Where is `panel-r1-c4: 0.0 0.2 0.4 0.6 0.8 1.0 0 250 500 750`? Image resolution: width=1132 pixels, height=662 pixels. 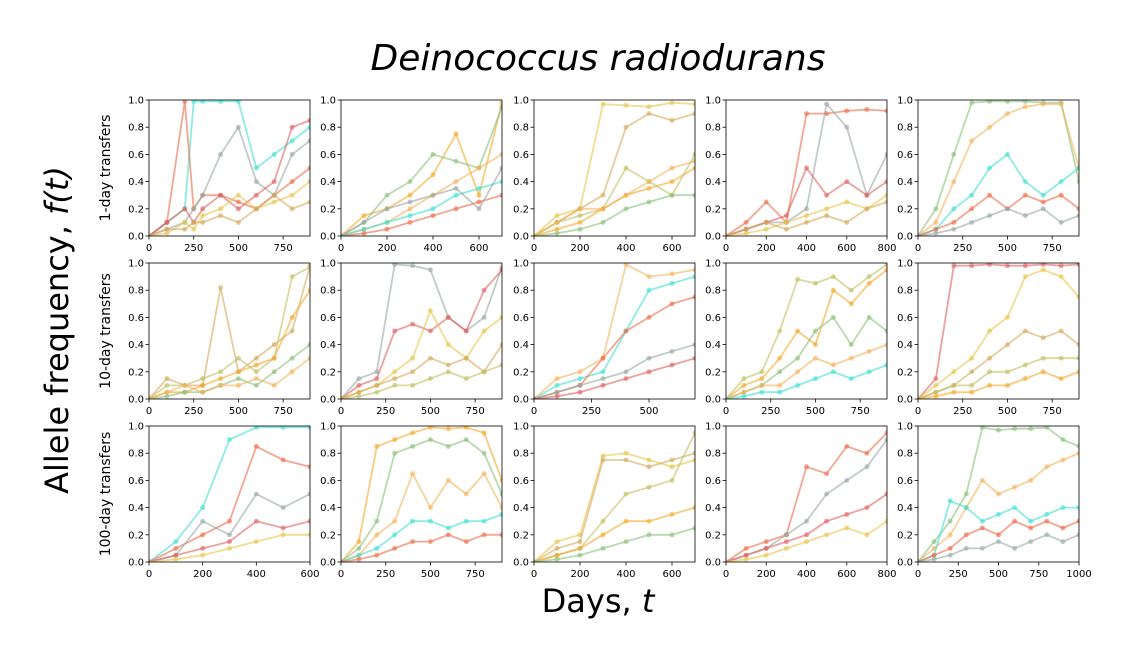
panel-r1-c4: 0.0 0.2 0.4 0.6 0.8 1.0 0 250 500 750 is located at coordinates (988, 338).